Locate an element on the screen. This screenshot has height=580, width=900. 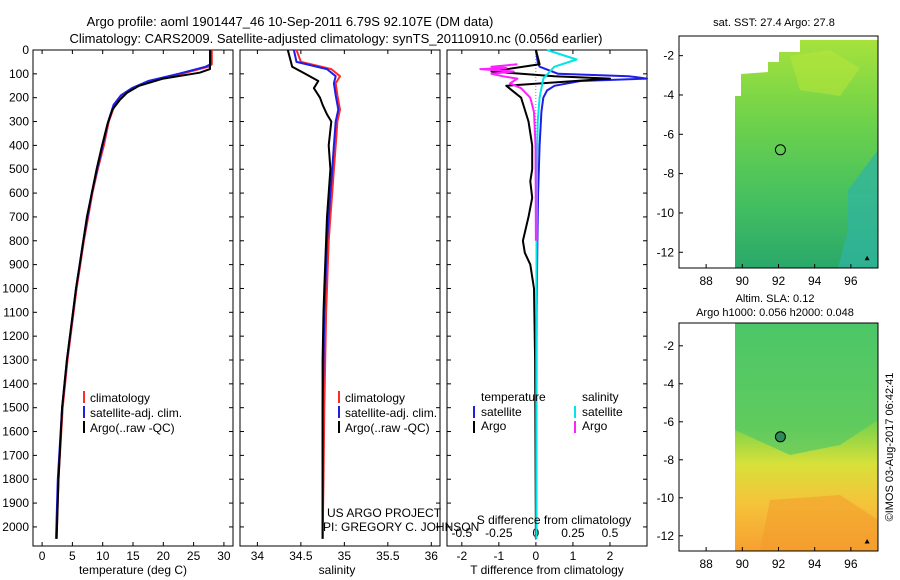
sst-corner-marker is located at coordinates (867, 258).